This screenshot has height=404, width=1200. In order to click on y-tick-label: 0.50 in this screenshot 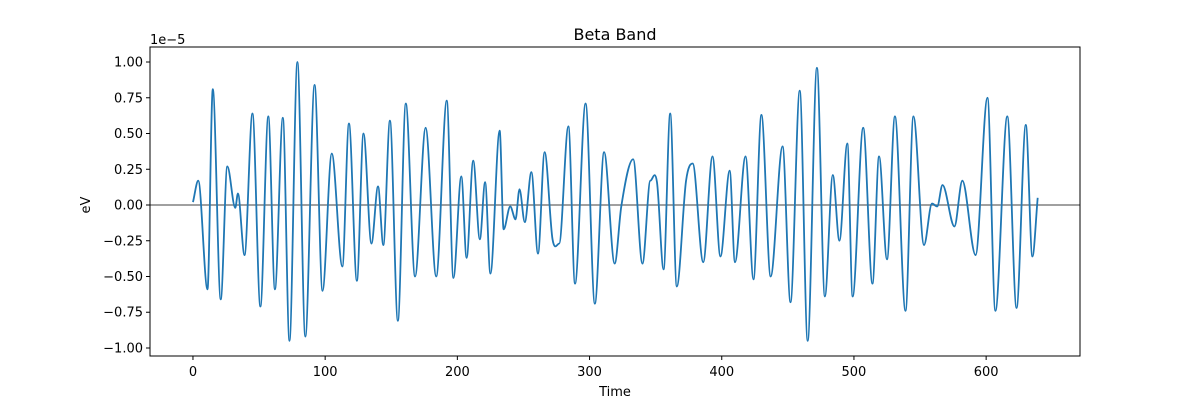, I will do `click(128, 134)`.